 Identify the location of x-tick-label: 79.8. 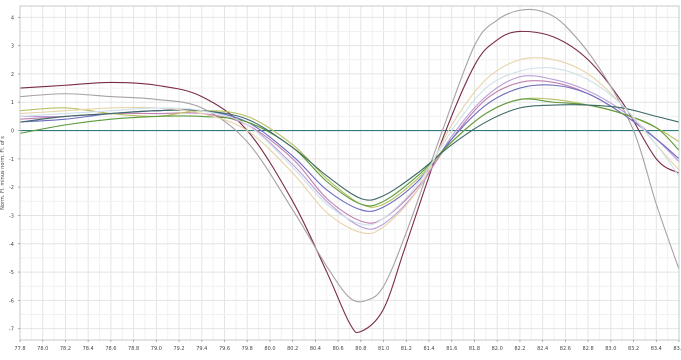
(247, 349).